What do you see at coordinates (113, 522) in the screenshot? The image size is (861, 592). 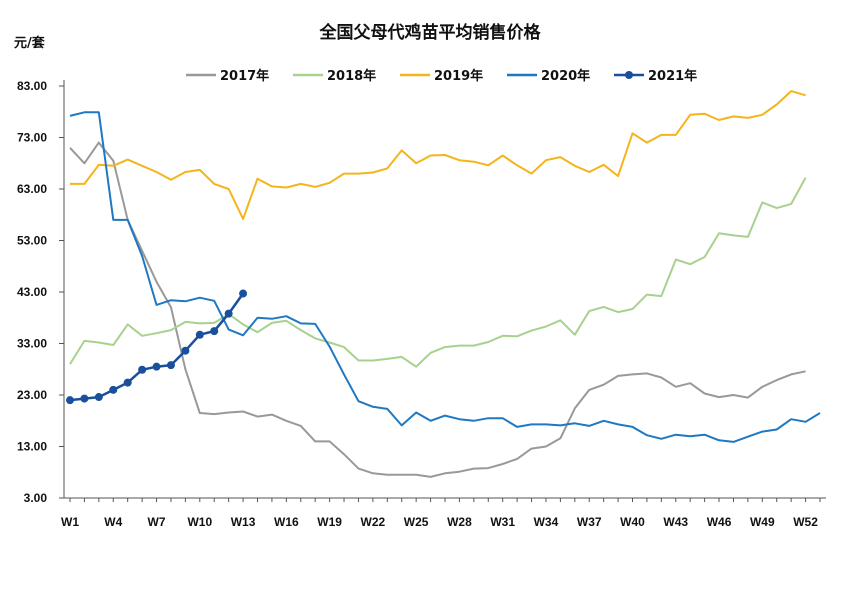 I see `x-tick-label: W4` at bounding box center [113, 522].